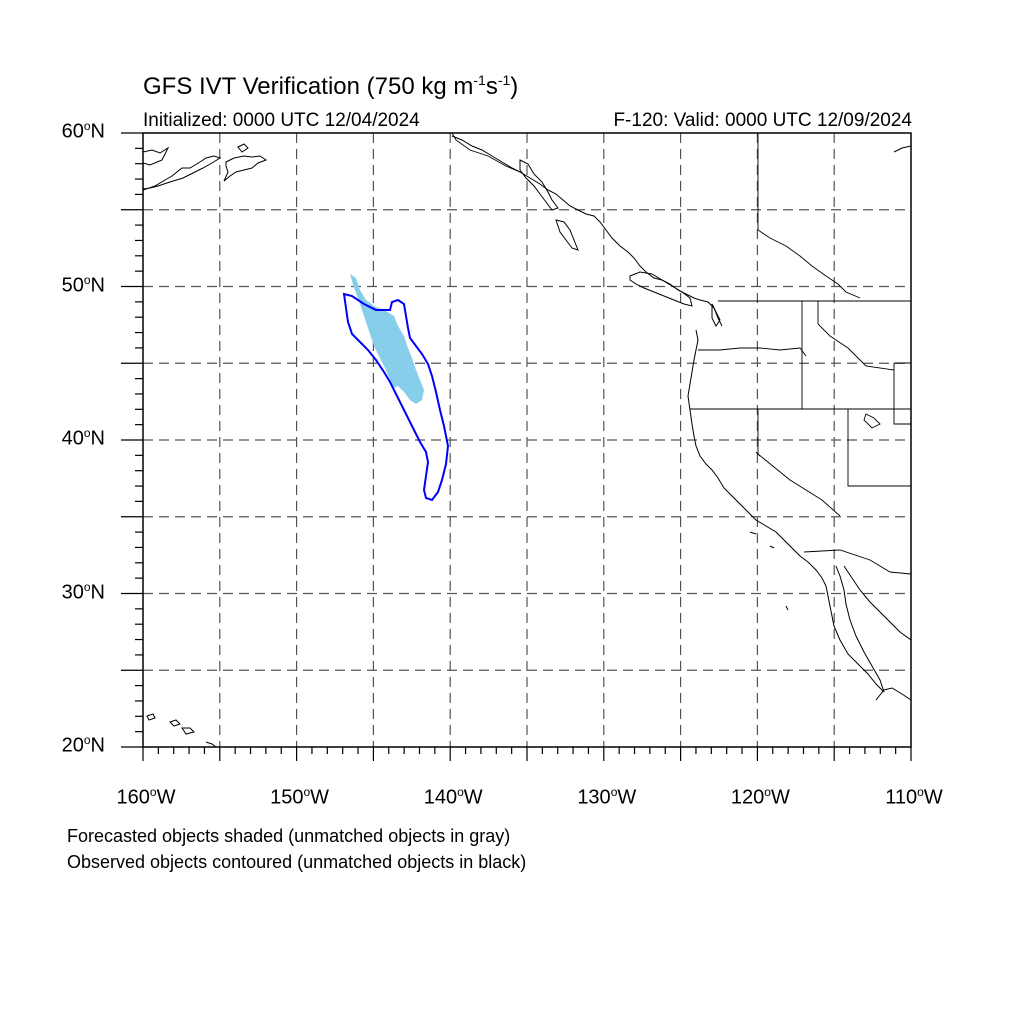  I want to click on se-alaska-islands, so click(539, 185).